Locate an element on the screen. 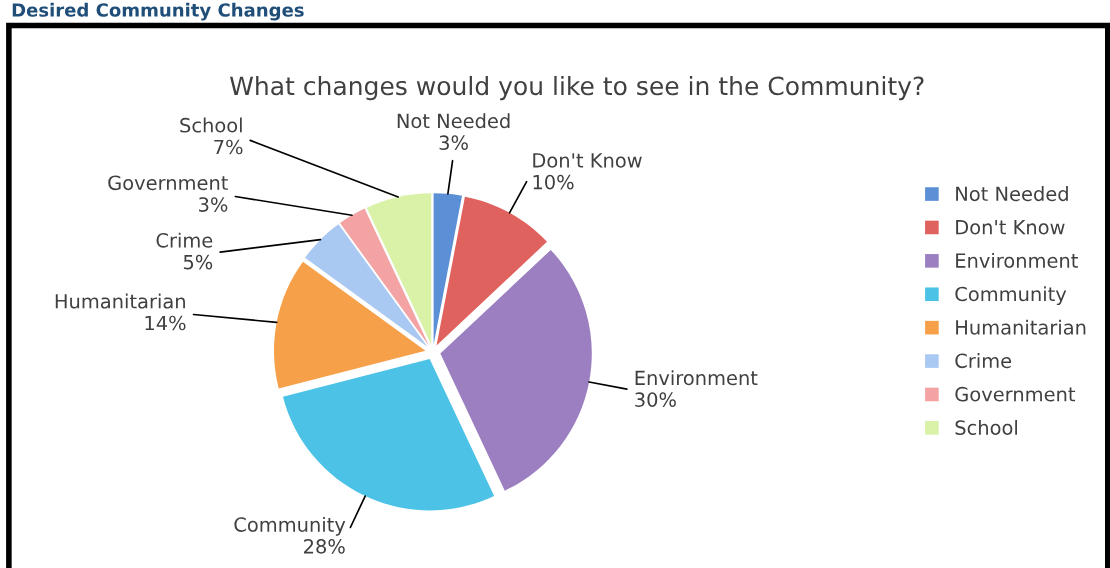  text: Desired Community Changes is located at coordinates (158, 11).